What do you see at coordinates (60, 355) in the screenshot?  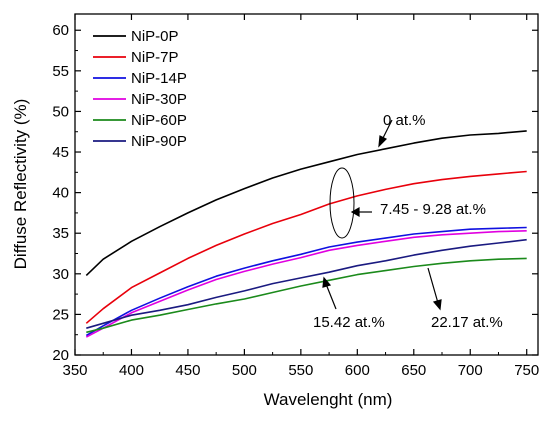 I see `y-tick-label: 20` at bounding box center [60, 355].